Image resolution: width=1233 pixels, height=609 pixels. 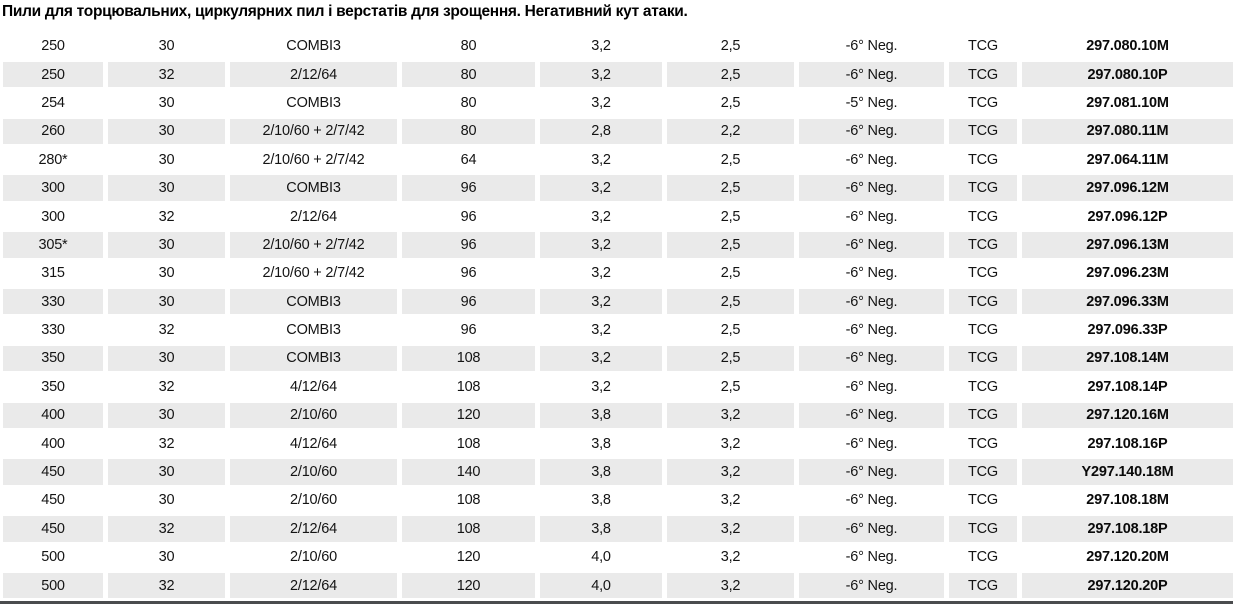 I want to click on grind-type-cell: COMBI3, so click(x=313, y=302).